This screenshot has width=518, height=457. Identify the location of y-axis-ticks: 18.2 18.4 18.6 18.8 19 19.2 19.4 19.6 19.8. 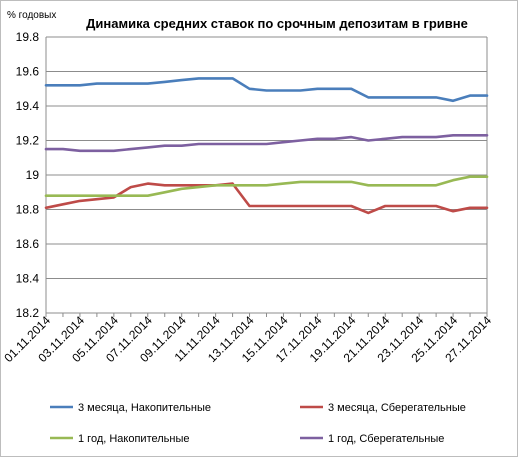
(28, 175).